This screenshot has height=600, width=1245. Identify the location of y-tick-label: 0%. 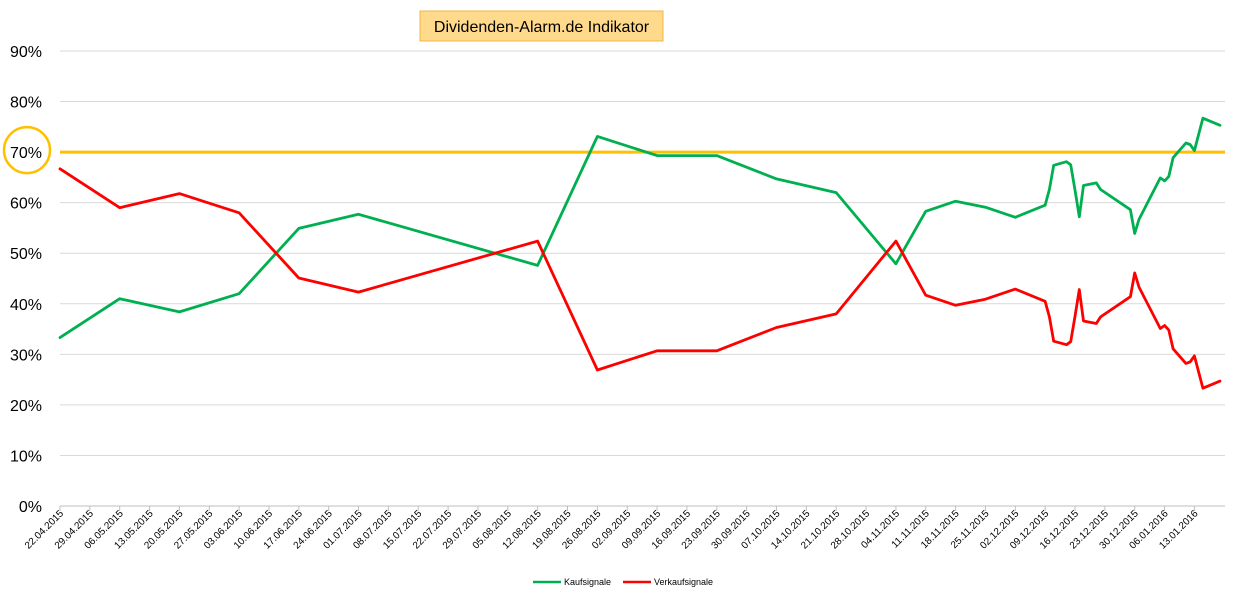
(30, 507).